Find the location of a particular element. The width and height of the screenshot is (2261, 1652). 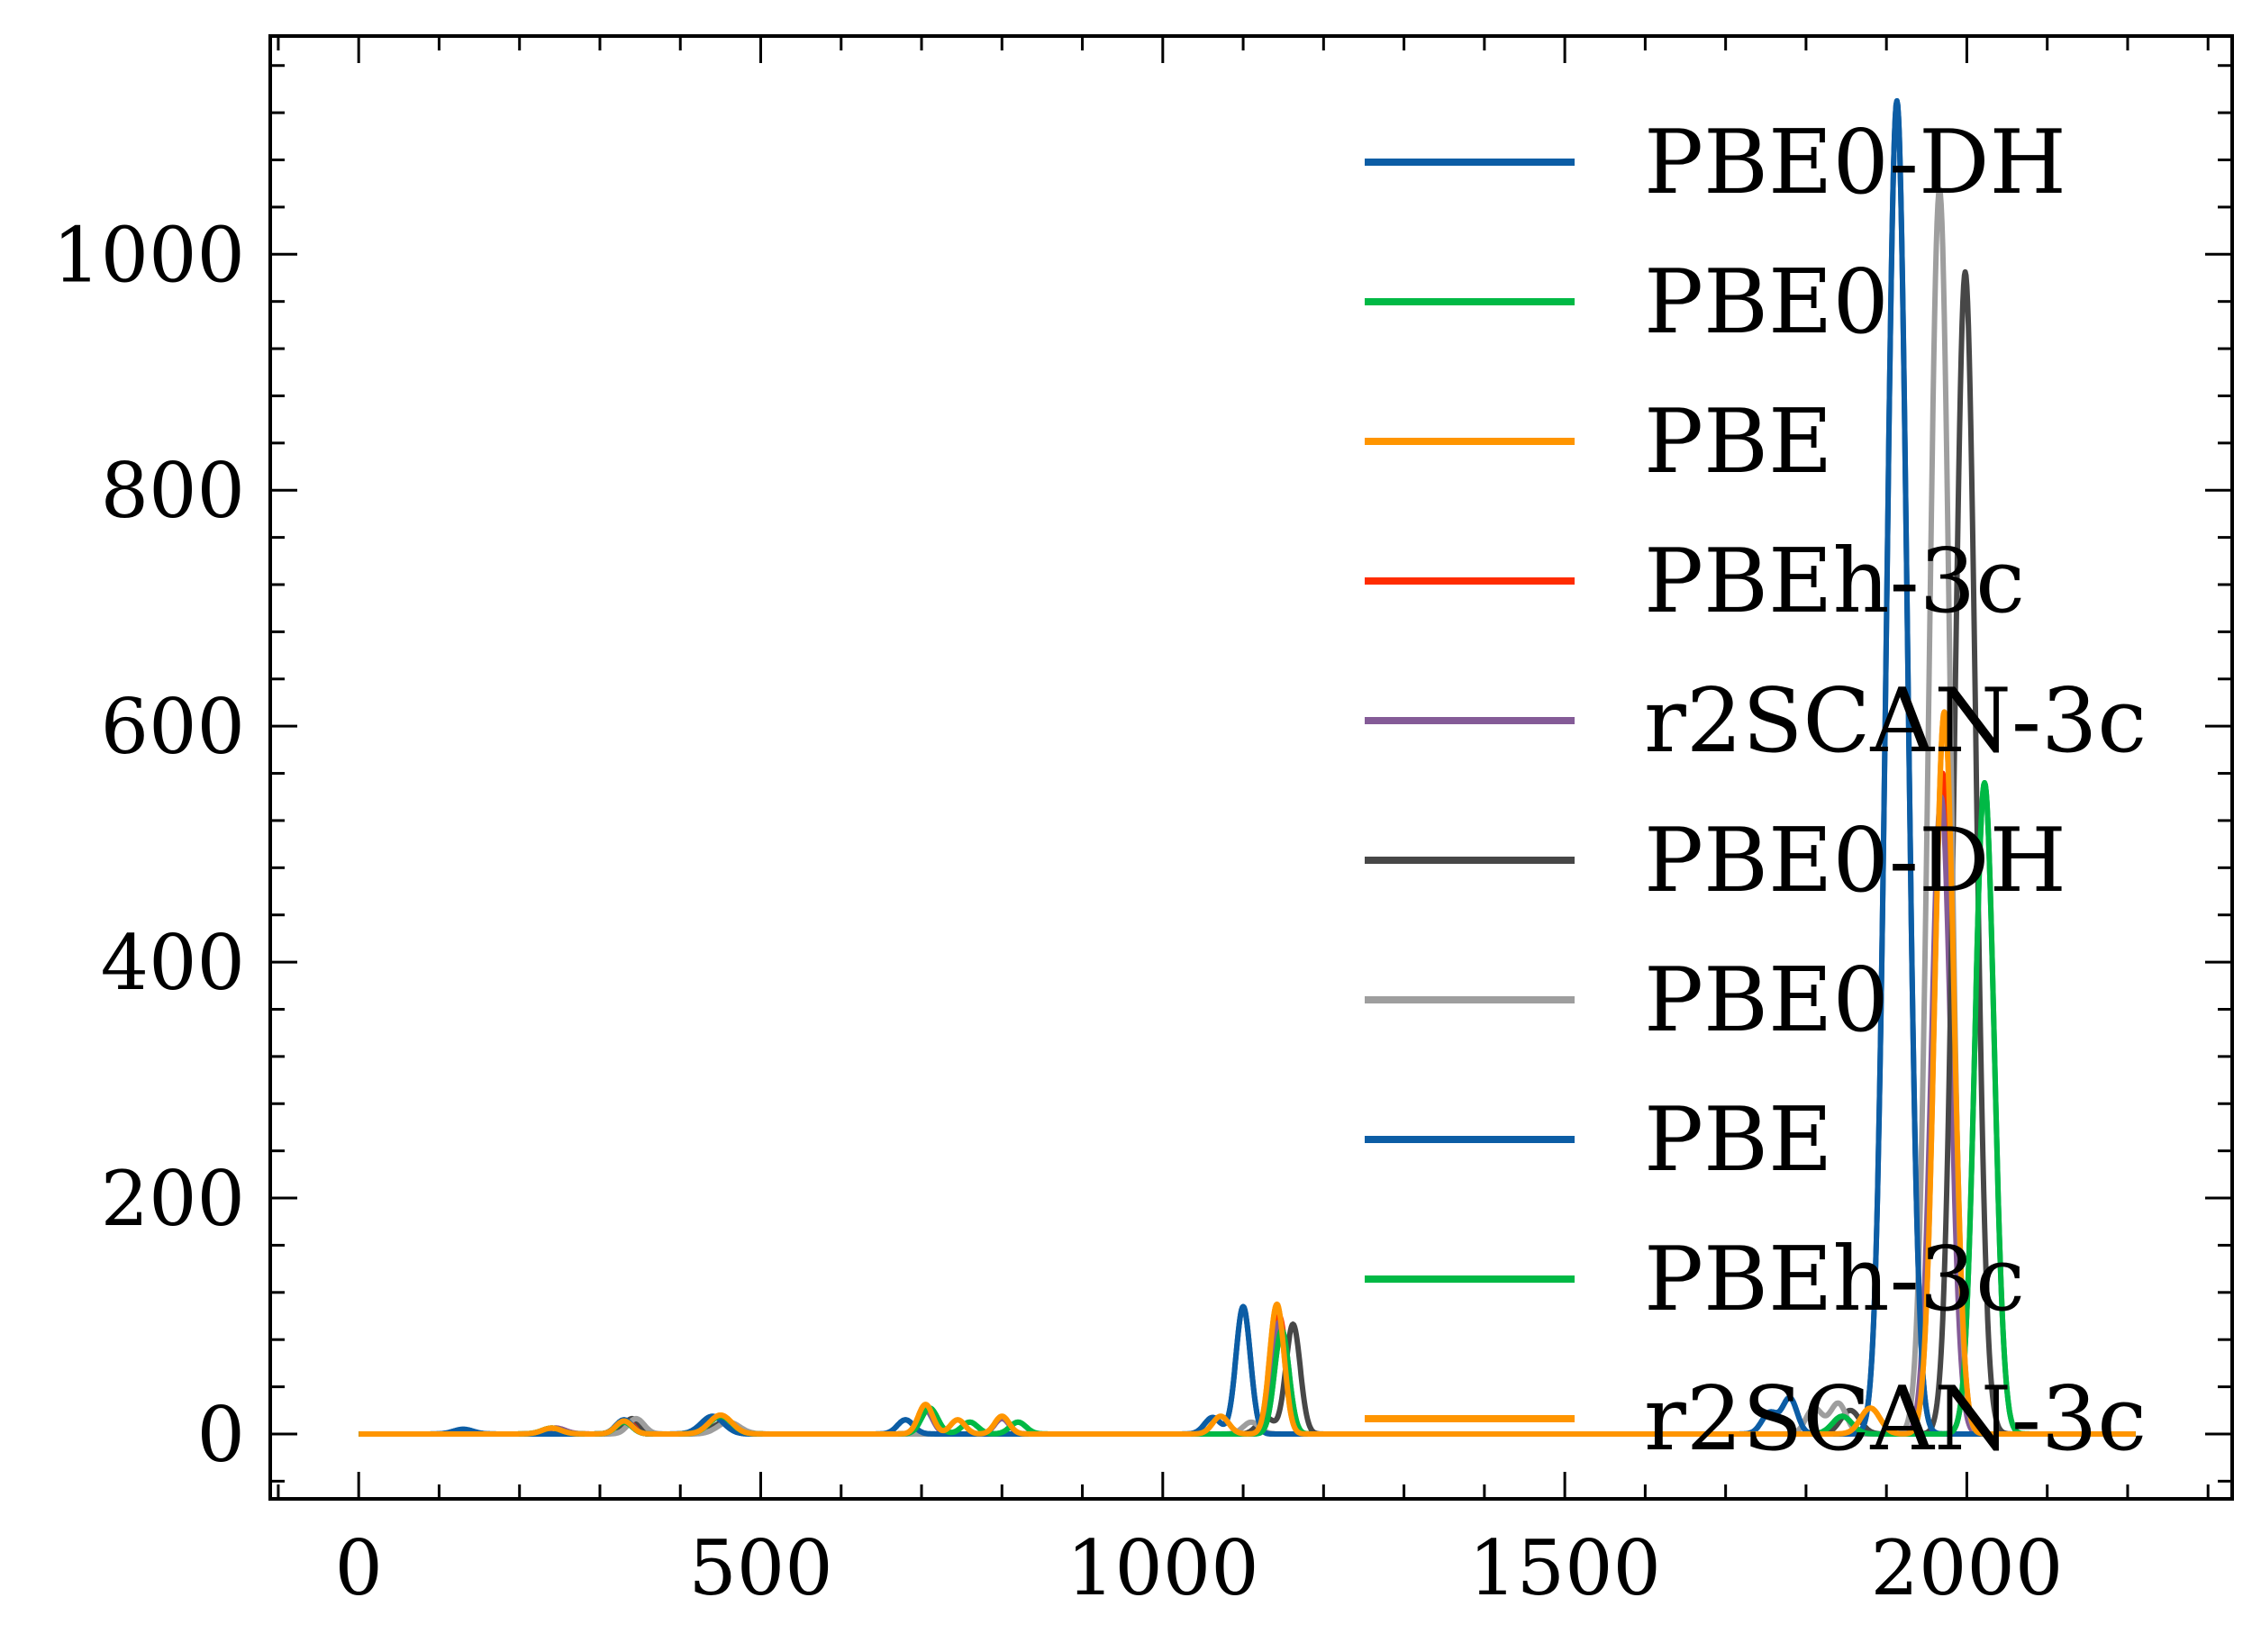

y-tick-label: 200 is located at coordinates (173, 1199).